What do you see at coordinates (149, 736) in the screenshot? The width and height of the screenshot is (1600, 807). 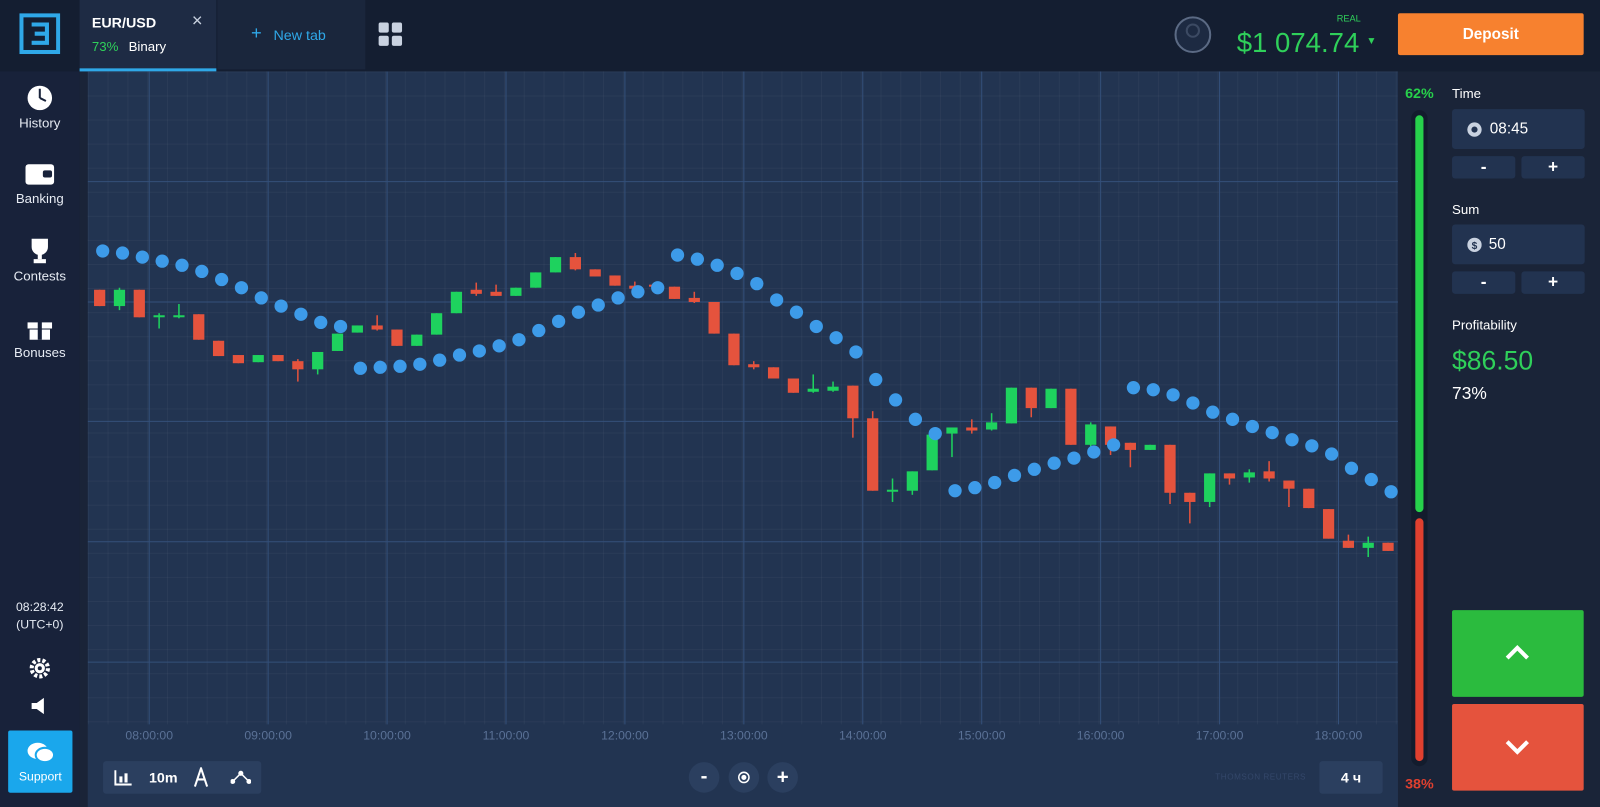 I see `x-tick-label: 08:00:00` at bounding box center [149, 736].